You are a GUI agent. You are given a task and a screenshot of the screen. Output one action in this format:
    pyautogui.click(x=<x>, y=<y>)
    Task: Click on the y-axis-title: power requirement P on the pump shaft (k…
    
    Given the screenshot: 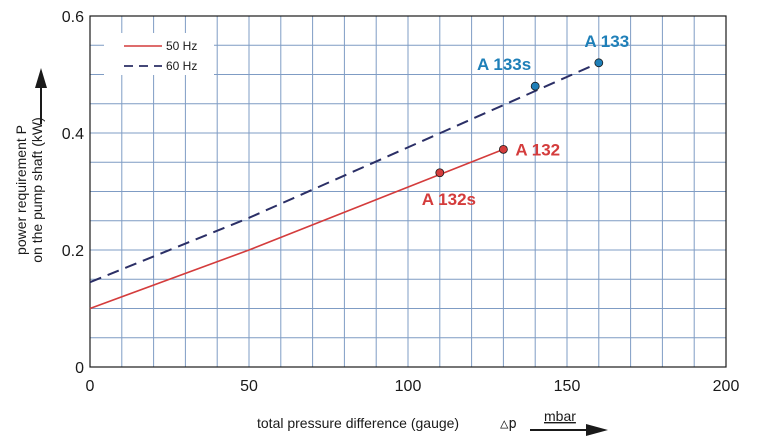 What is the action you would take?
    pyautogui.click(x=29, y=190)
    